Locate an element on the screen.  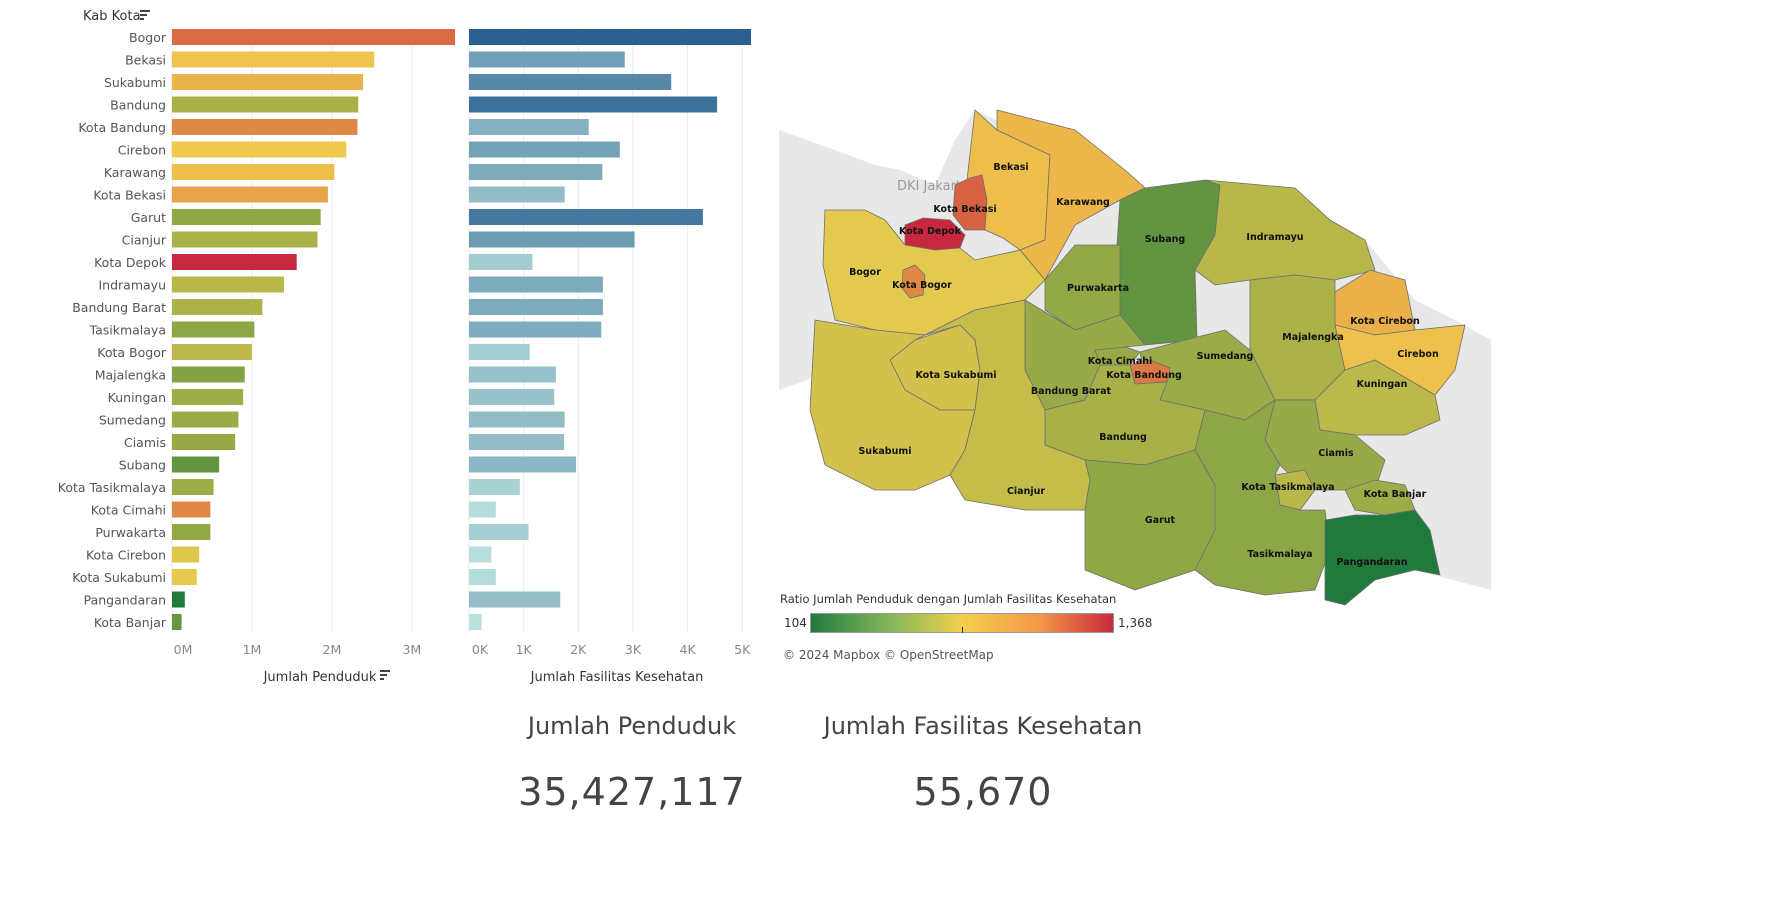
category-label-sukabumi: Sukabumi is located at coordinates (135, 82).